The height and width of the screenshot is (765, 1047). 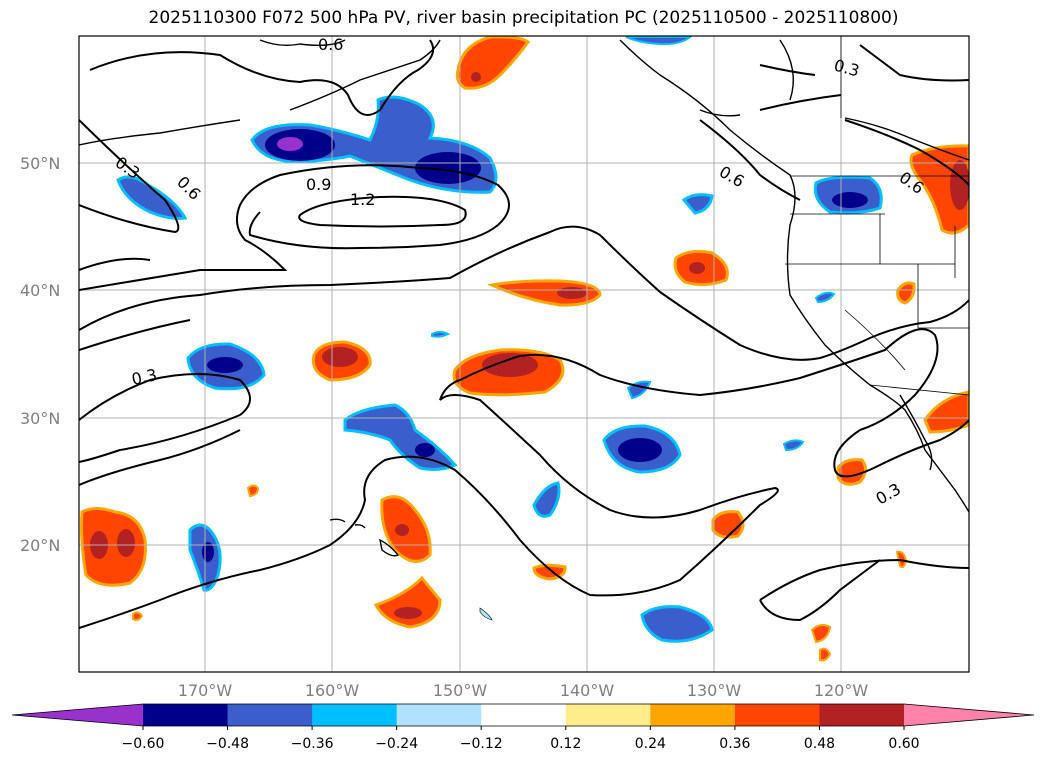 What do you see at coordinates (969, 715) in the screenshot?
I see `colorbar-extend-high` at bounding box center [969, 715].